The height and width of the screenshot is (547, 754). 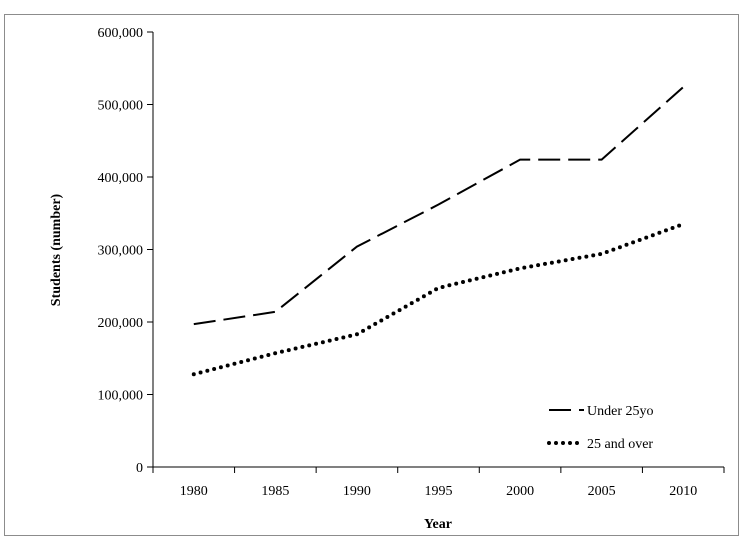 I want to click on y-tick-label: 500,000, so click(x=121, y=106).